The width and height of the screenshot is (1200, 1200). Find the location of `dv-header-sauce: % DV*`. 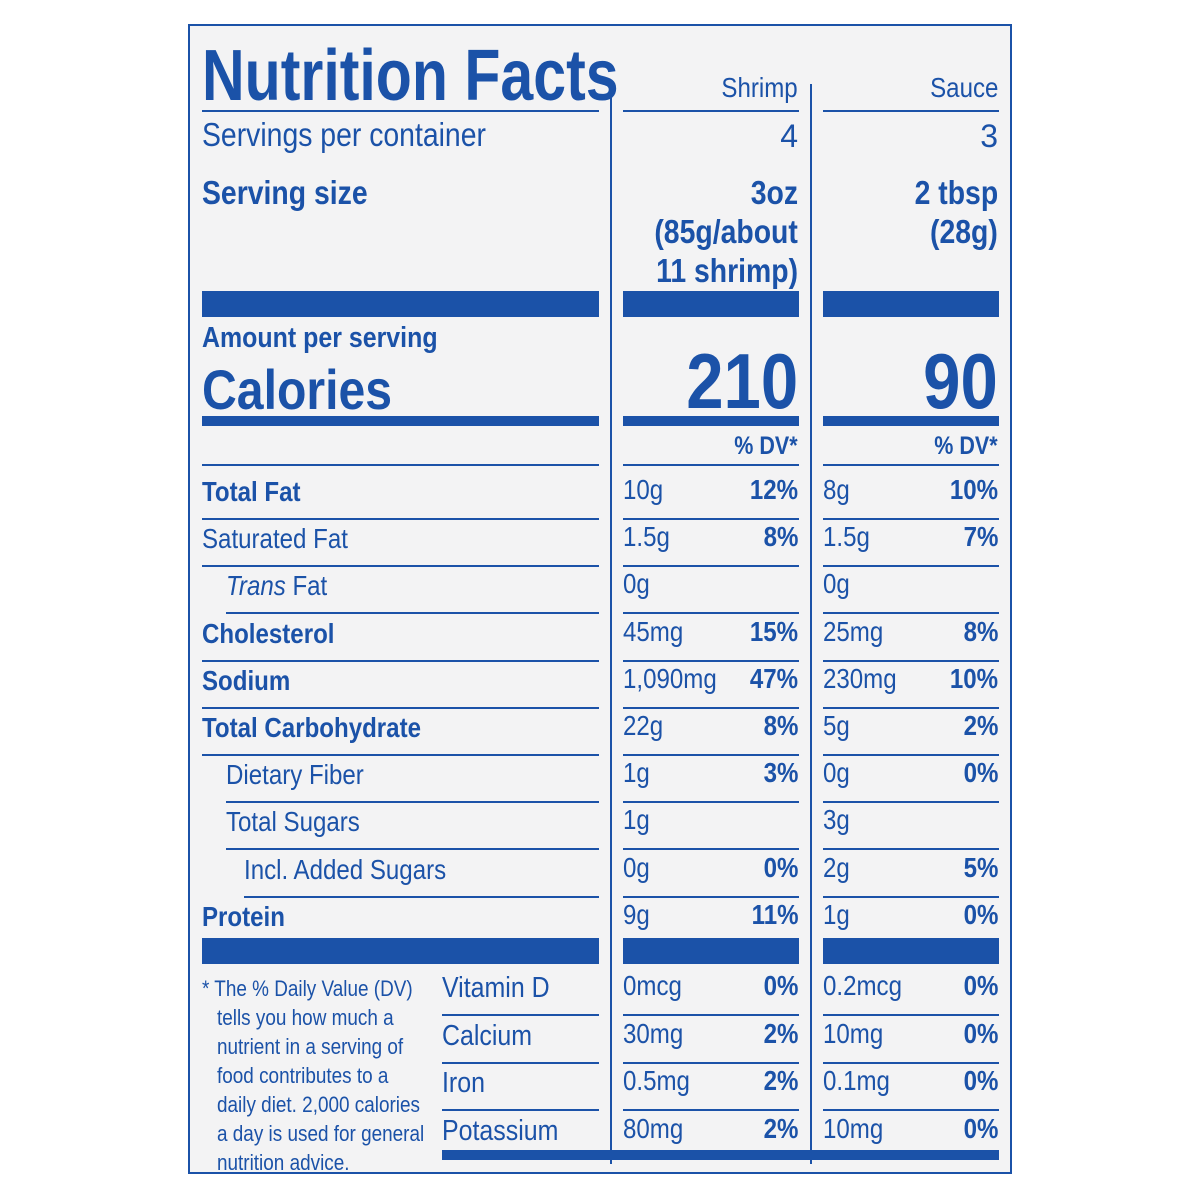

dv-header-sauce: % DV* is located at coordinates (966, 446).